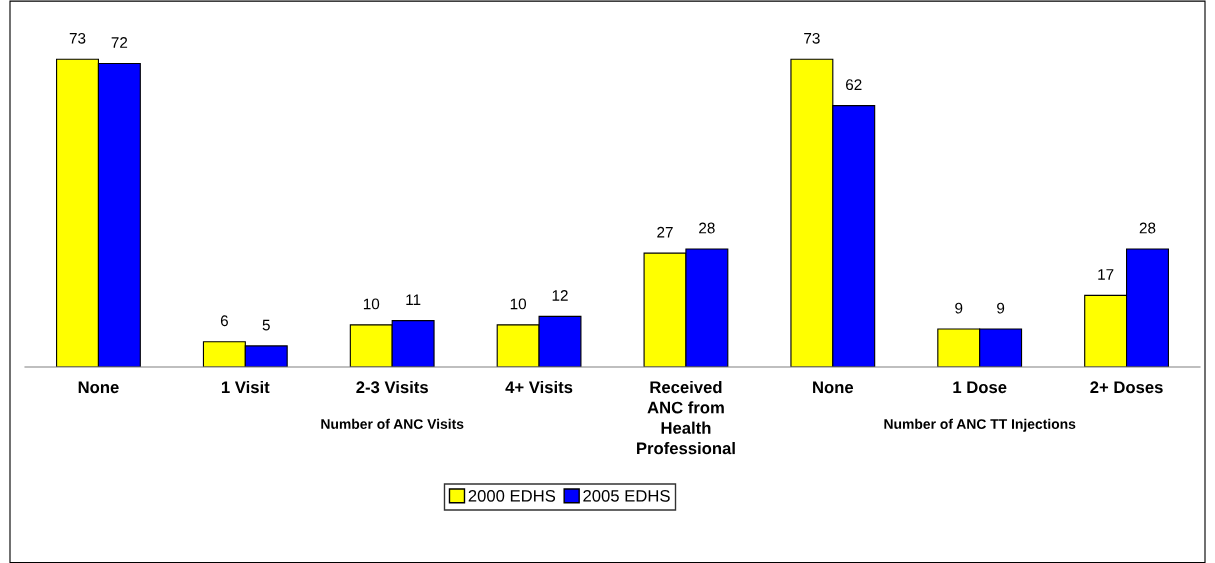  I want to click on x-tick-label: 2+ Doses, so click(1126, 387).